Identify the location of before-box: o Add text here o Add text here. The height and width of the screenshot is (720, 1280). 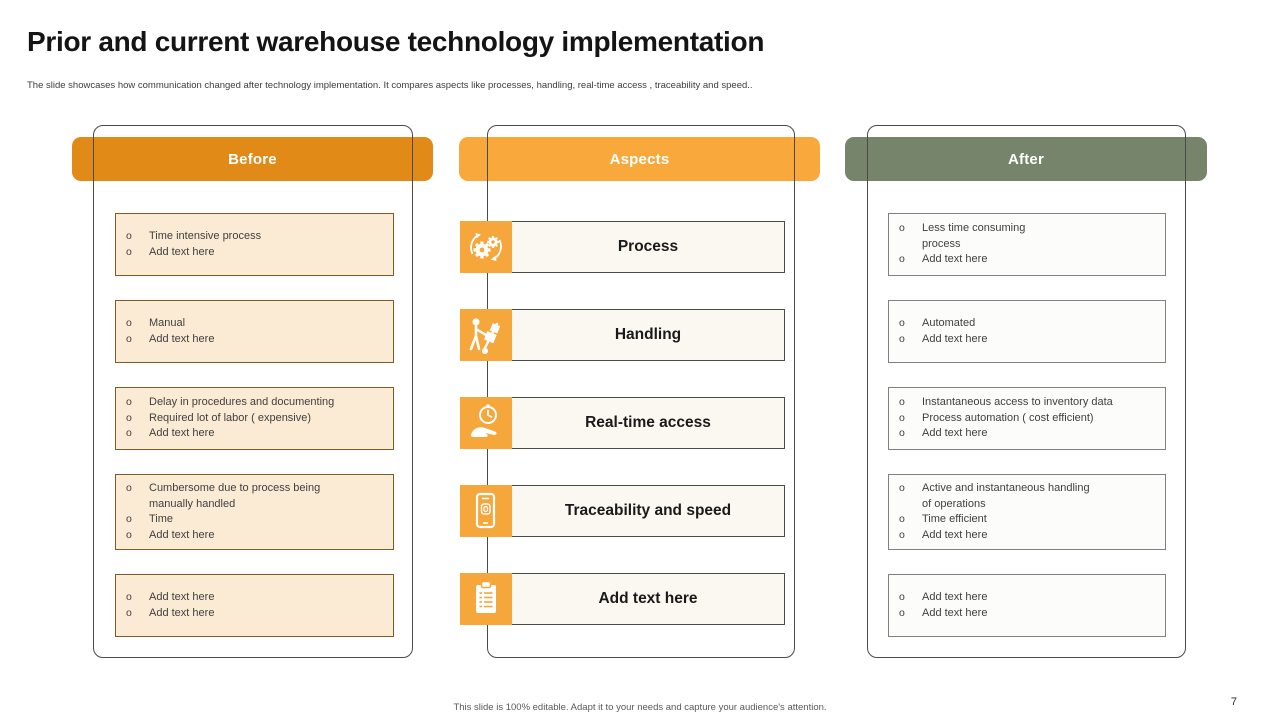
(254, 605).